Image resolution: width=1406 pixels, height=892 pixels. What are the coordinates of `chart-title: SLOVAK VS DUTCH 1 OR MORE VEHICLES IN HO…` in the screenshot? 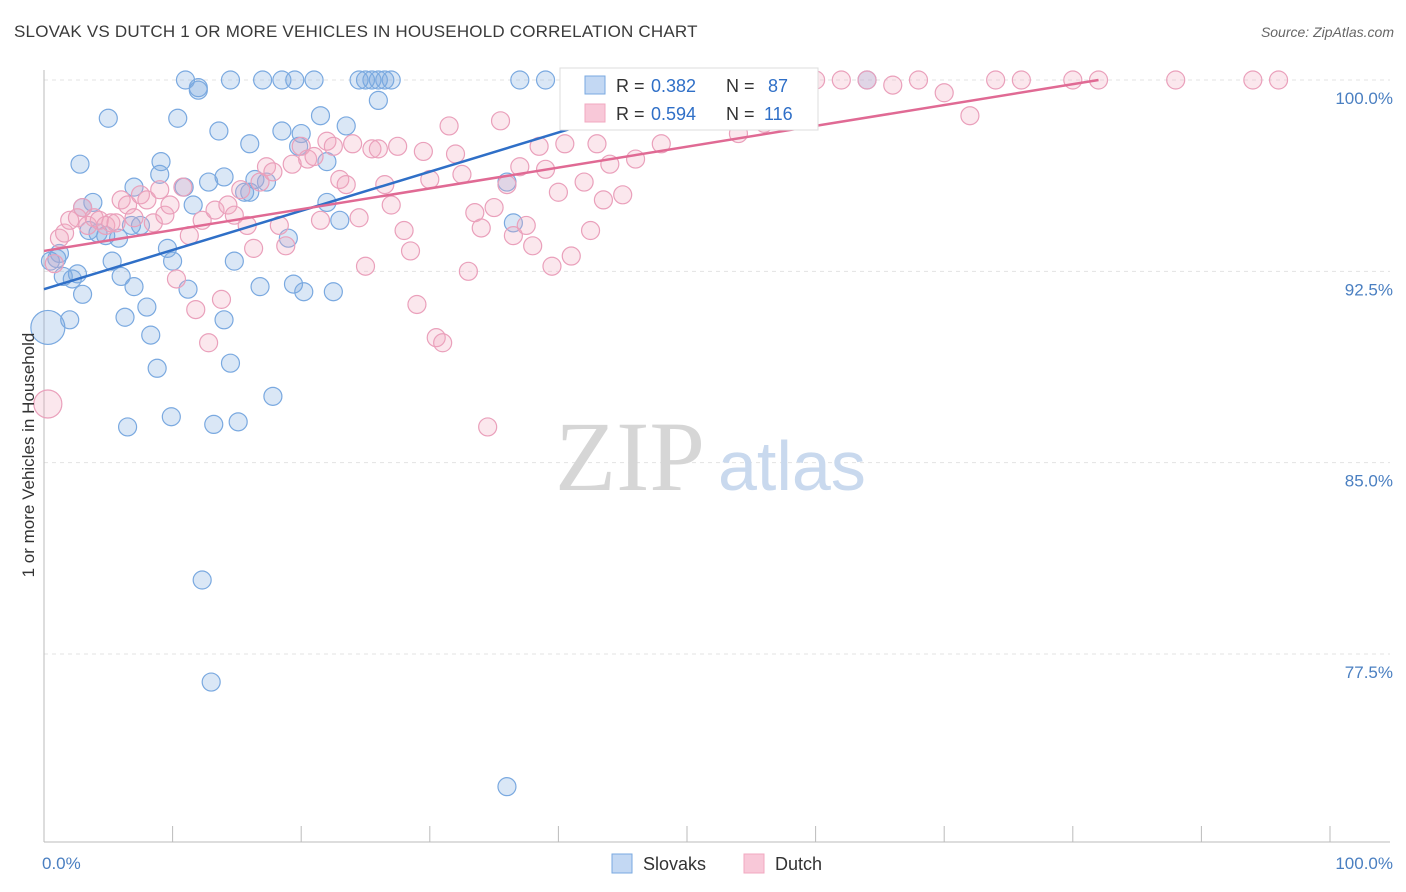 It's located at (356, 31).